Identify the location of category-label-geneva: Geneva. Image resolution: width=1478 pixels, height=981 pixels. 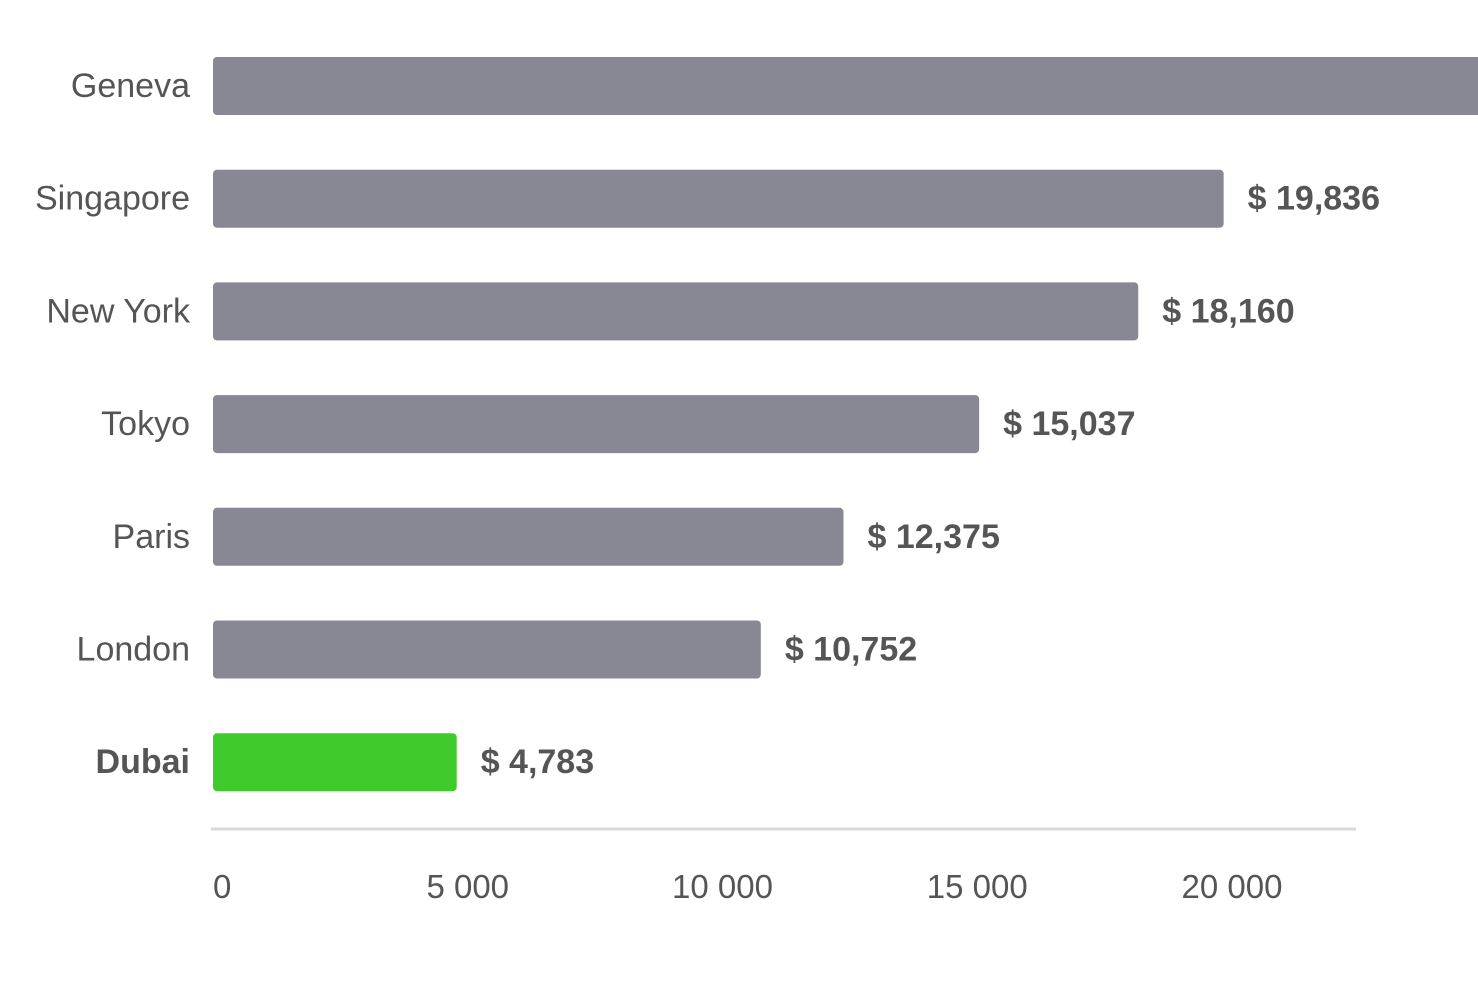
(130, 86).